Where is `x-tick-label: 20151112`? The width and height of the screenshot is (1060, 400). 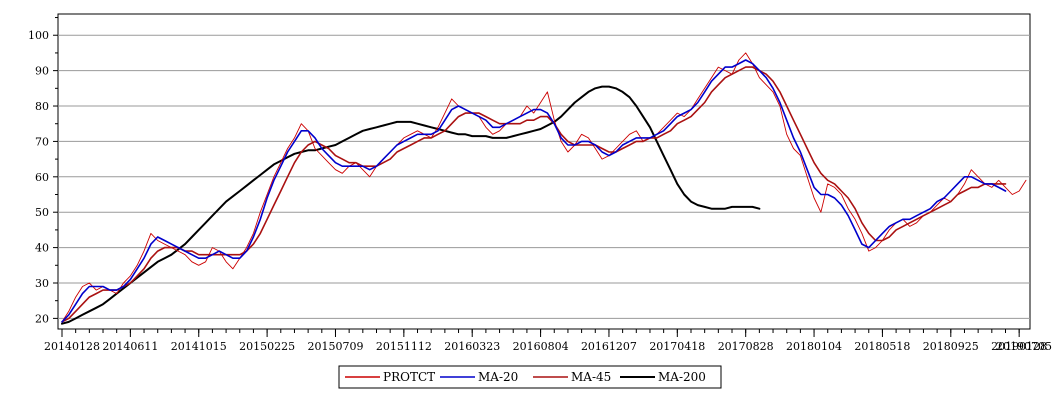
x-tick-label: 20151112 is located at coordinates (404, 346).